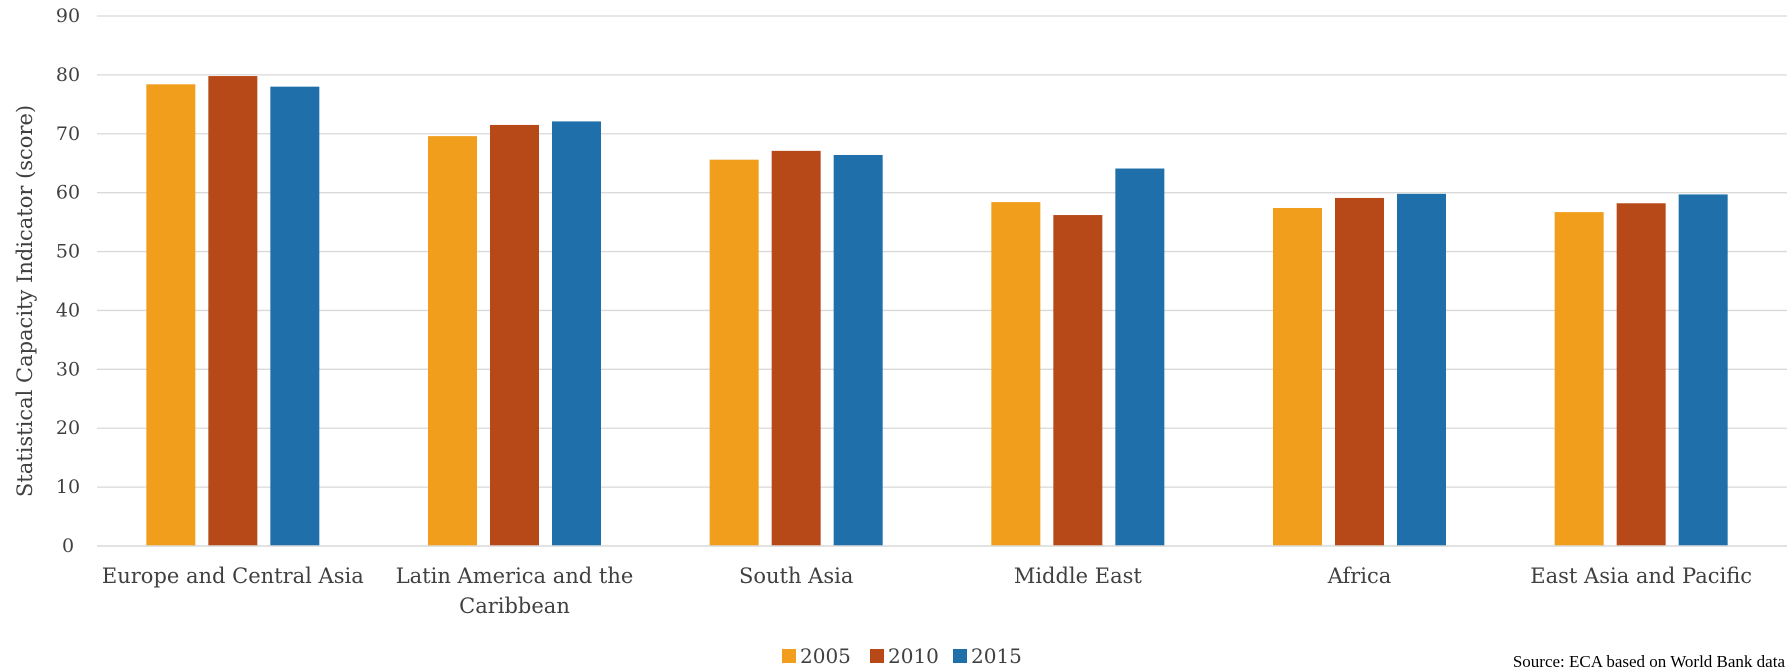 This screenshot has height=671, width=1787. I want to click on x-category-label-line: Africa, so click(1359, 576).